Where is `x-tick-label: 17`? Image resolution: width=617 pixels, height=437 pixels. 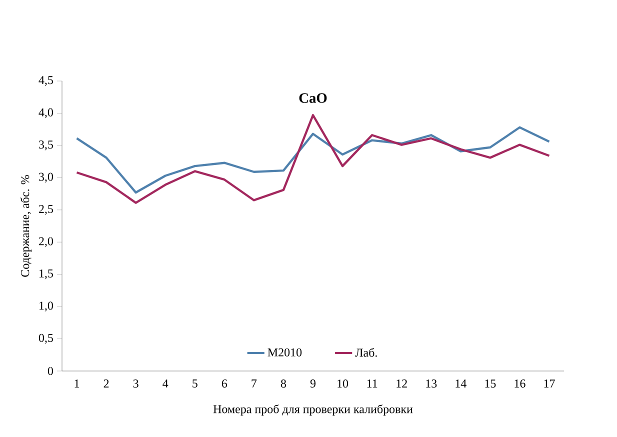
x-tick-label: 17 is located at coordinates (549, 384).